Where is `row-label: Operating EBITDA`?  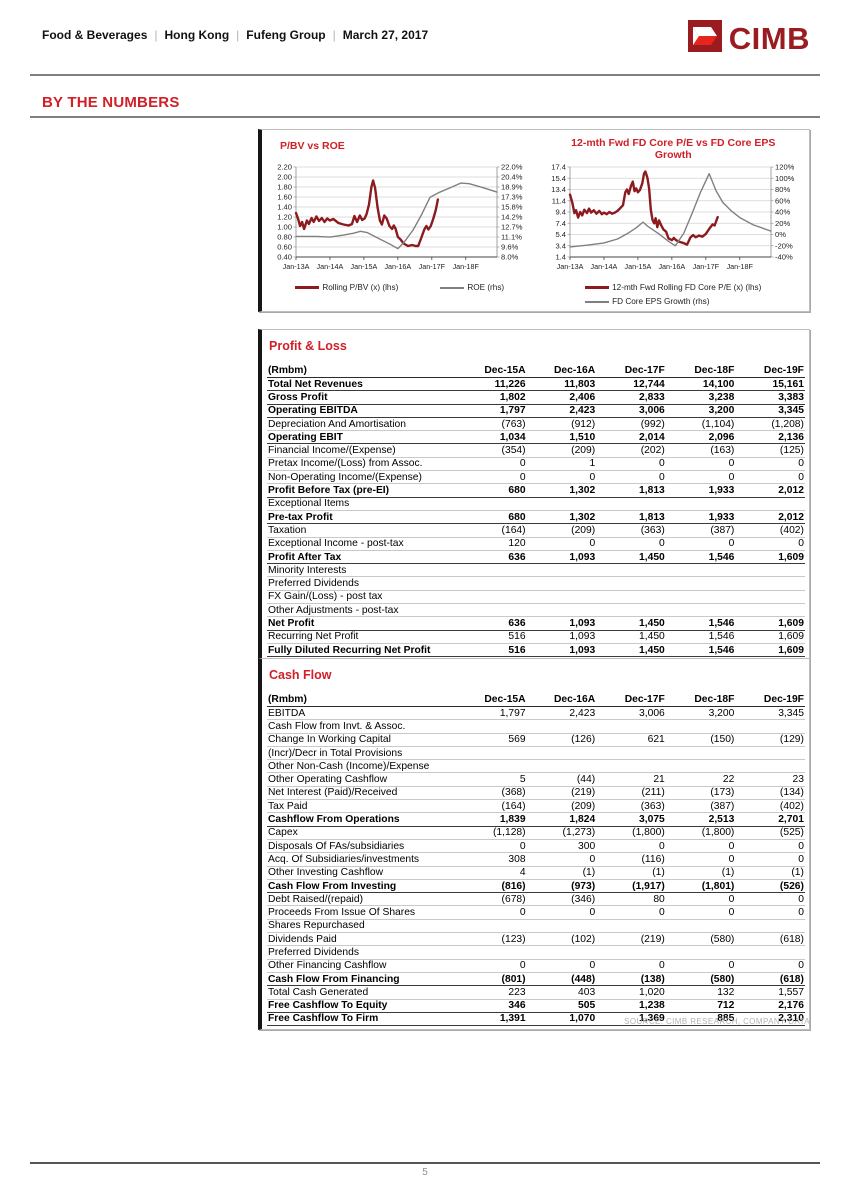 row-label: Operating EBITDA is located at coordinates (313, 411).